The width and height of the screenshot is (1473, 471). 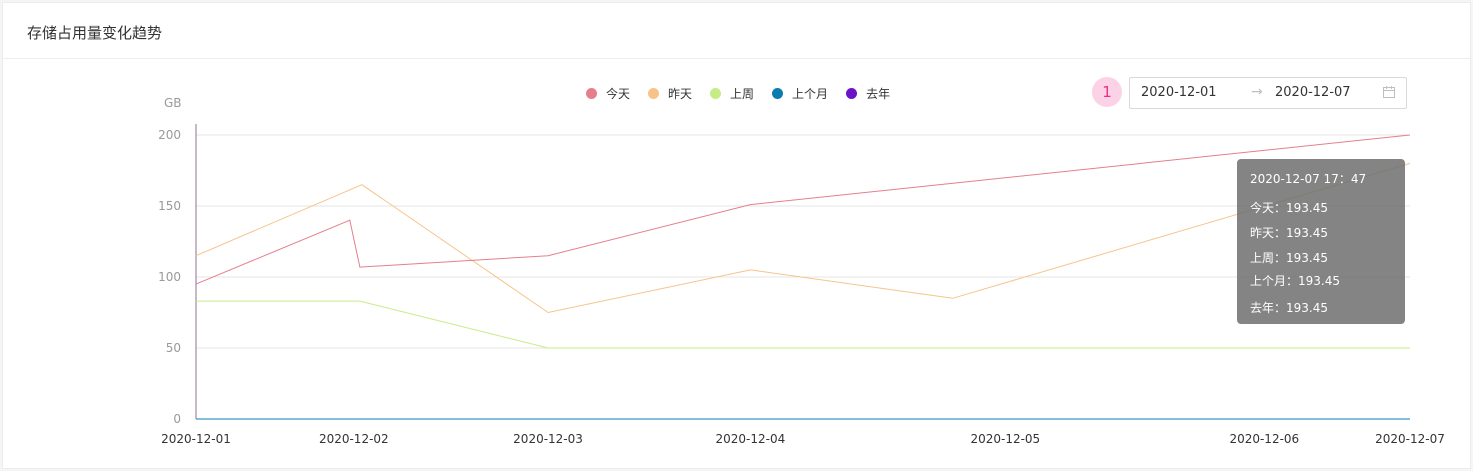 I want to click on legend-item-last-month: 上个月, so click(x=800, y=93).